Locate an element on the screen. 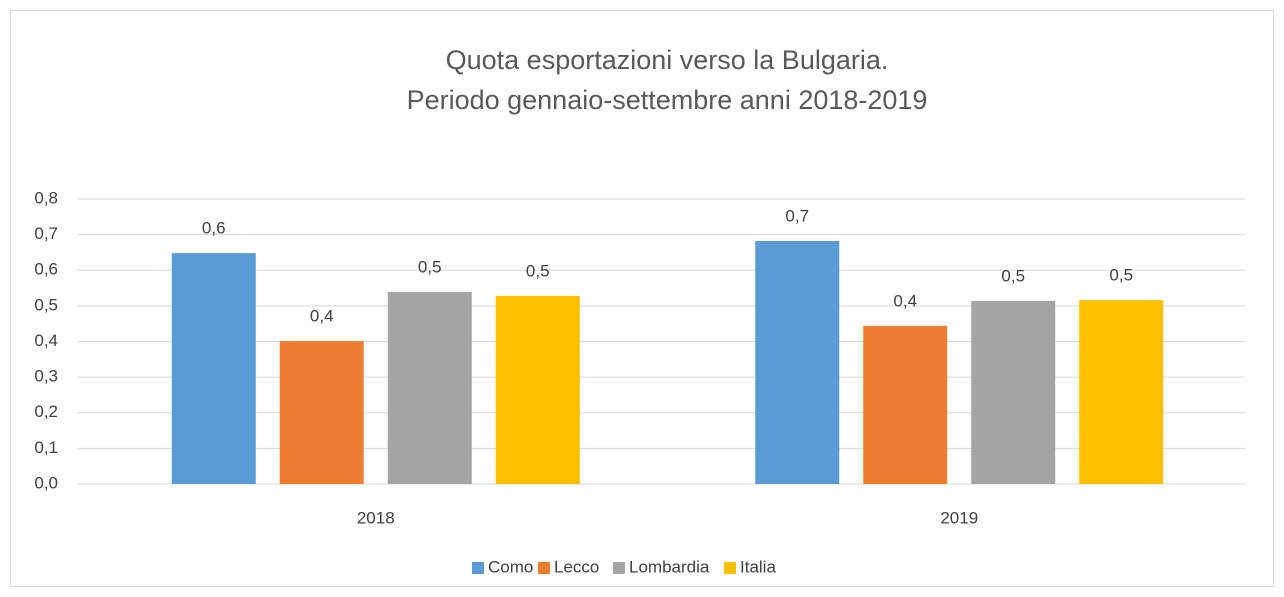  y-tick-label: 0,0 is located at coordinates (46, 482).